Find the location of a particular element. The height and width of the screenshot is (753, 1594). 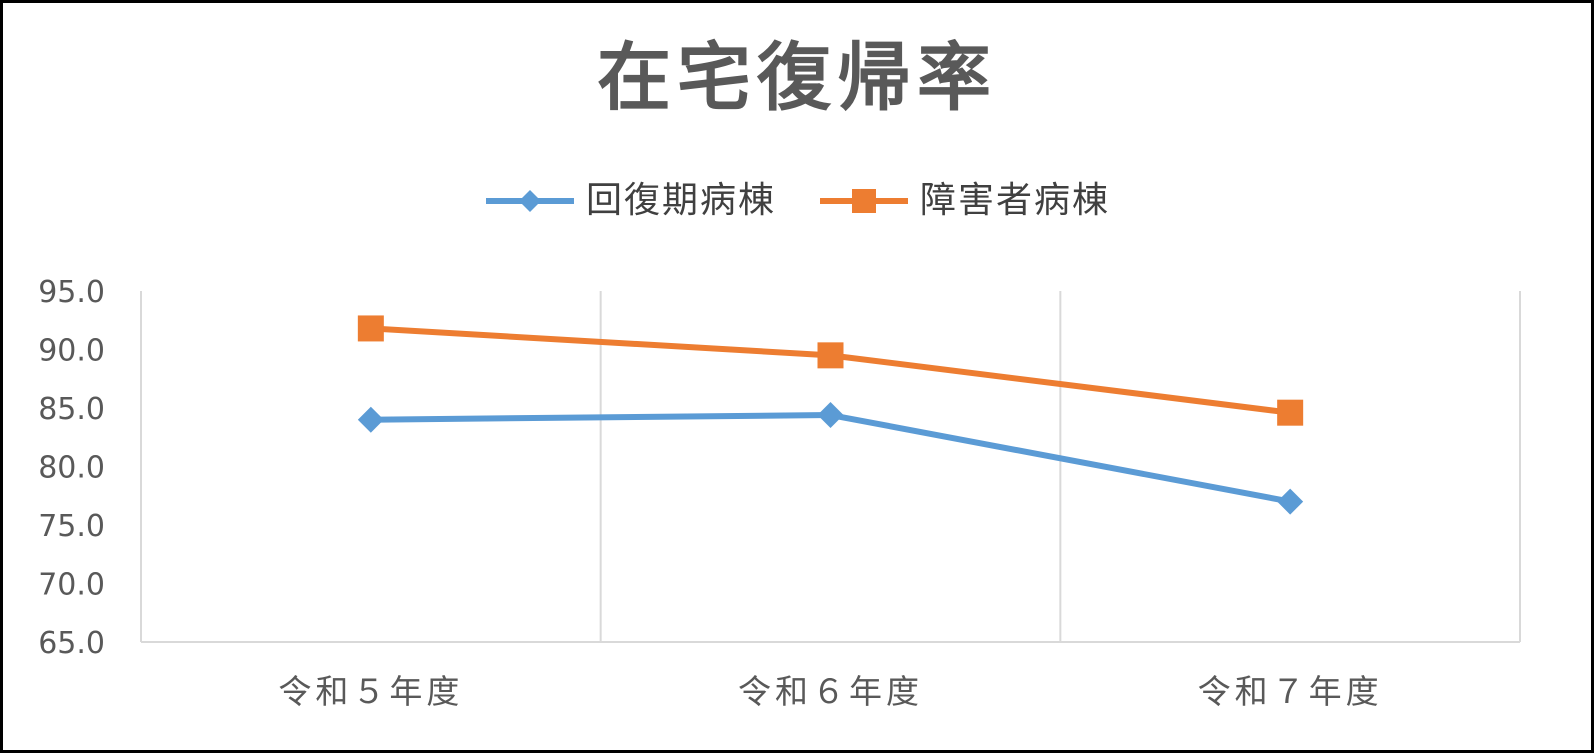

legend-marker-square is located at coordinates (864, 201).